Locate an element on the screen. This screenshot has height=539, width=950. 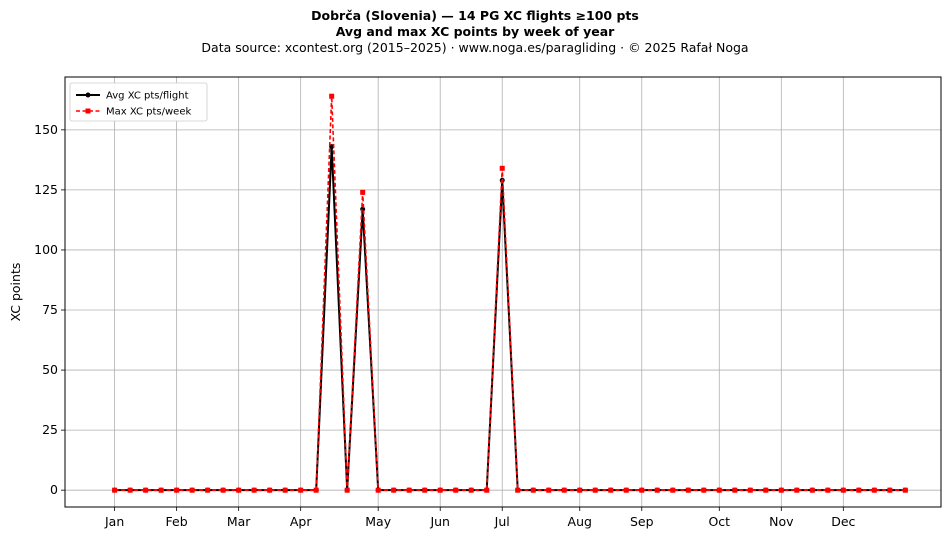
legend-label: Avg XC pts/flight is located at coordinates (147, 96).